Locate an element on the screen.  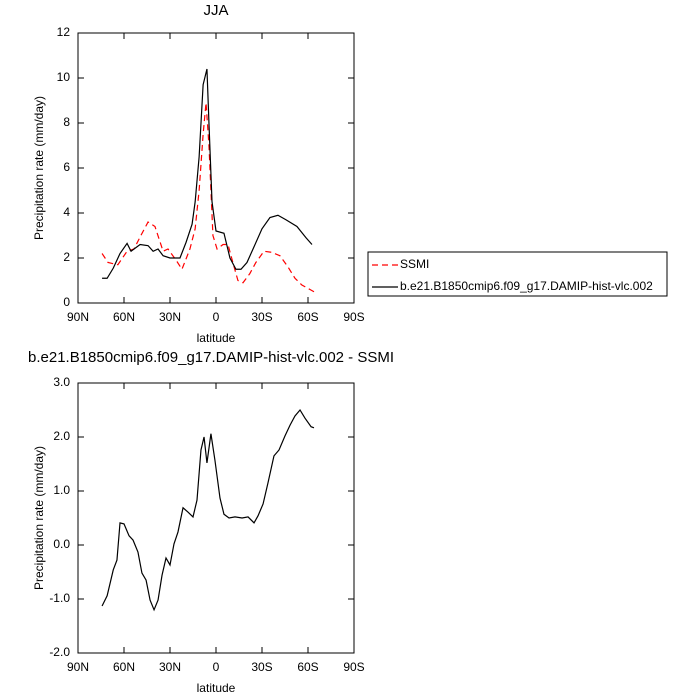
chart-title: JJA is located at coordinates (215, 10).